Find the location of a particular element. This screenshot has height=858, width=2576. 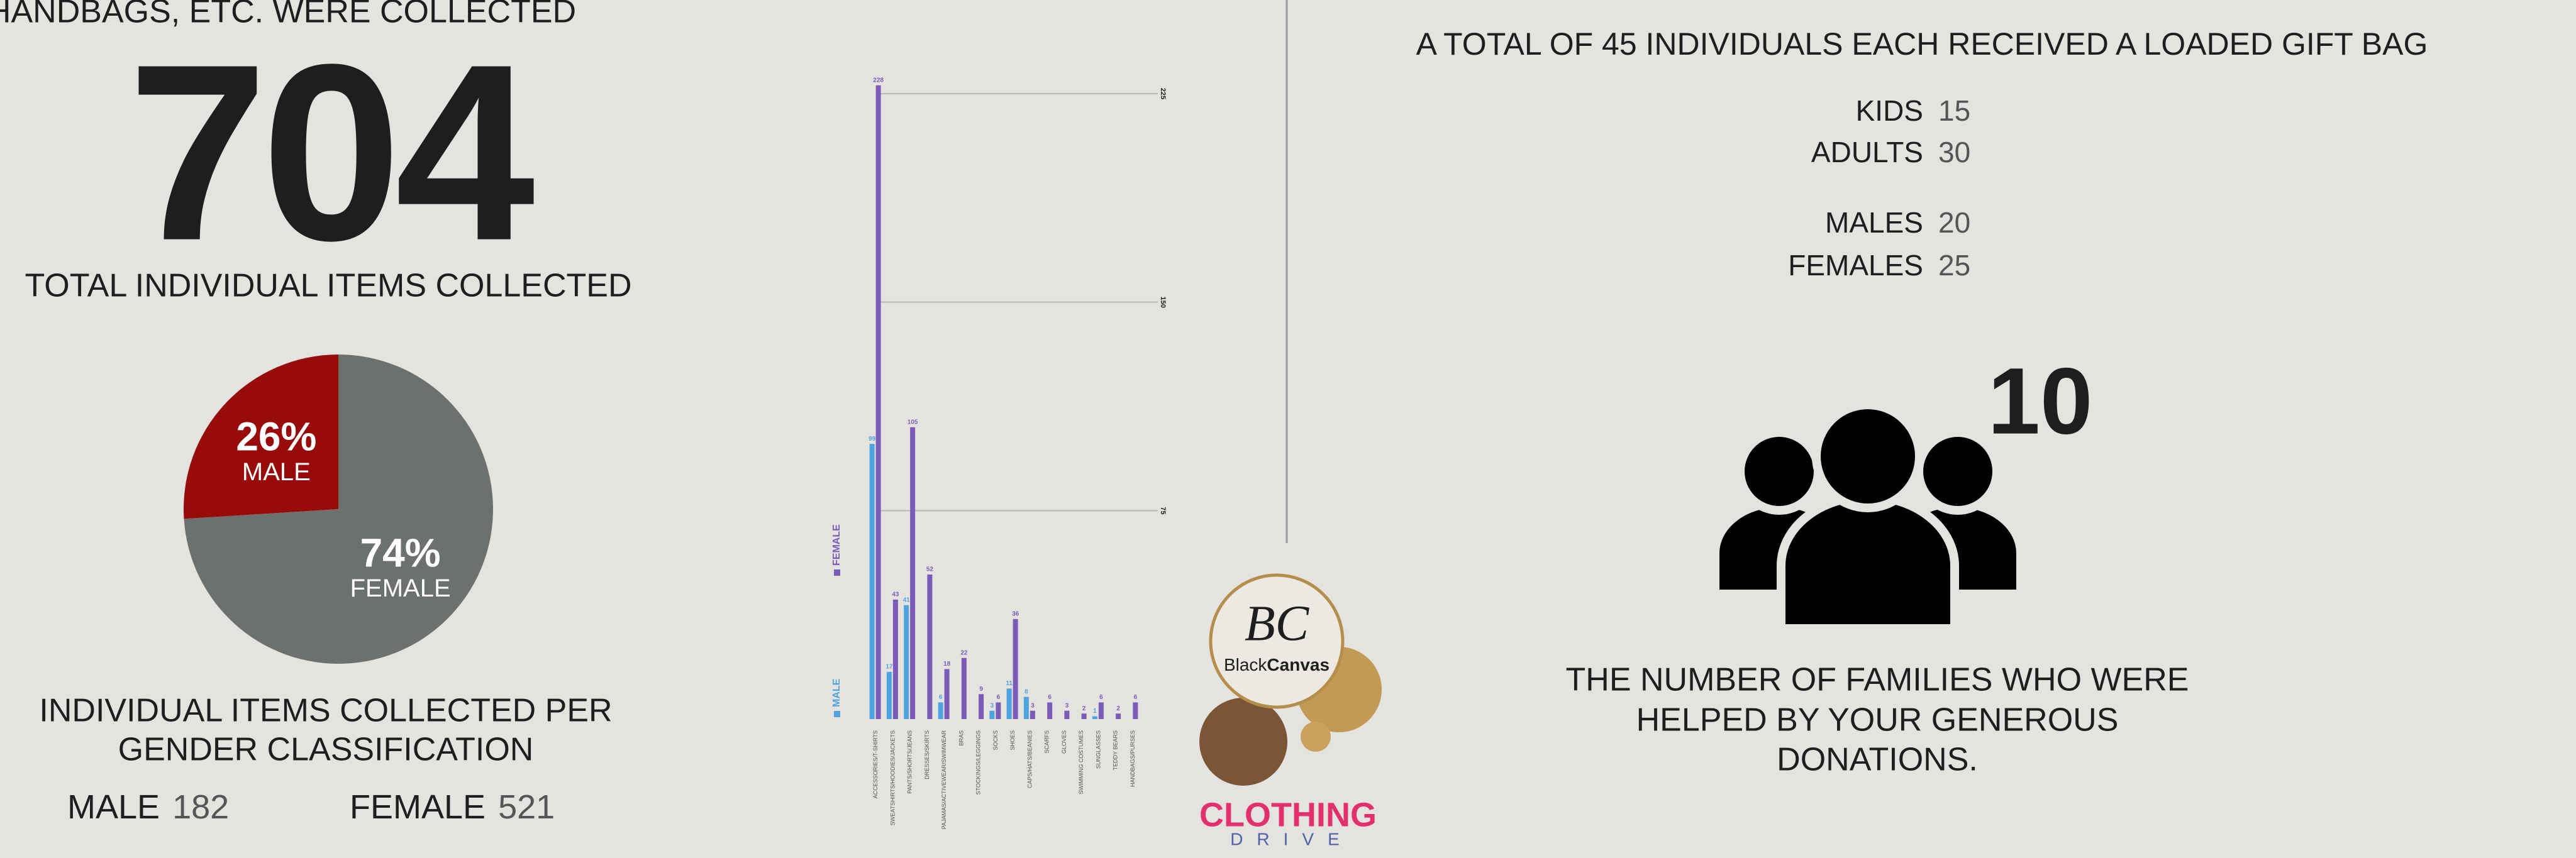

family-caption: DONATIONS. is located at coordinates (1877, 760).